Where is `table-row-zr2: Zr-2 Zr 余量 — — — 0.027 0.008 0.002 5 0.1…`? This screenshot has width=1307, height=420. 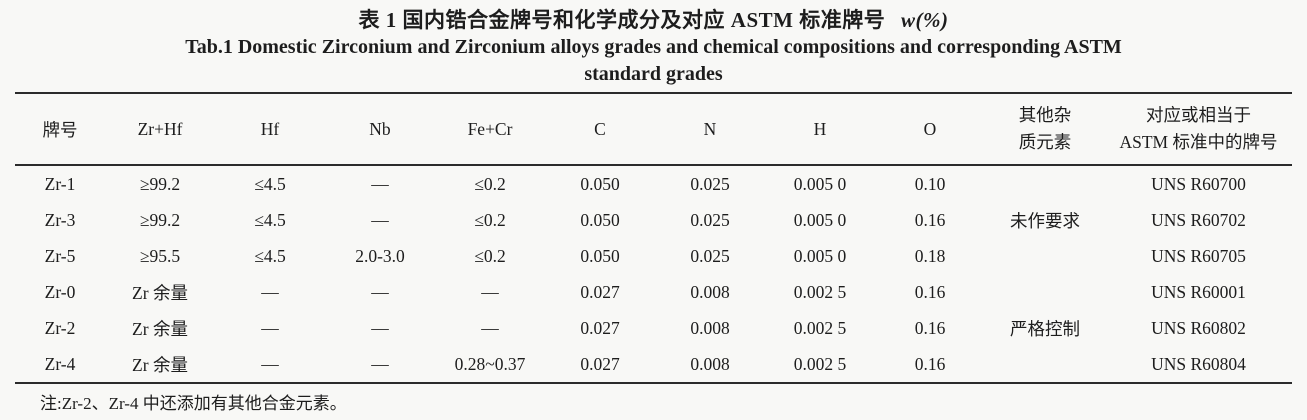
table-row-zr2: Zr-2 Zr 余量 — — — 0.027 0.008 0.002 5 0.1… is located at coordinates (653, 328).